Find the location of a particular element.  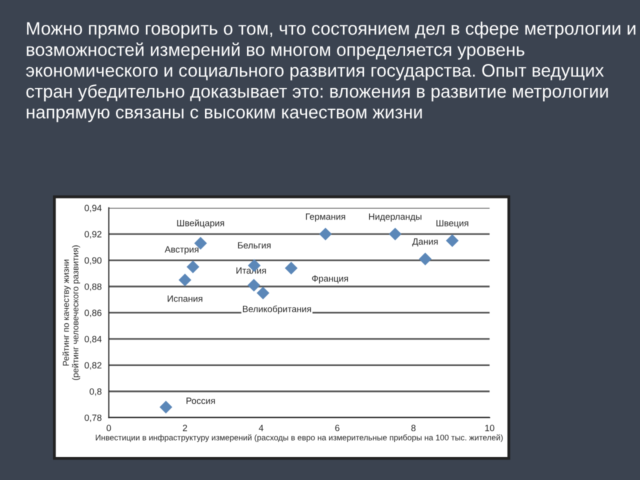

annotation: Бельгия is located at coordinates (254, 245).